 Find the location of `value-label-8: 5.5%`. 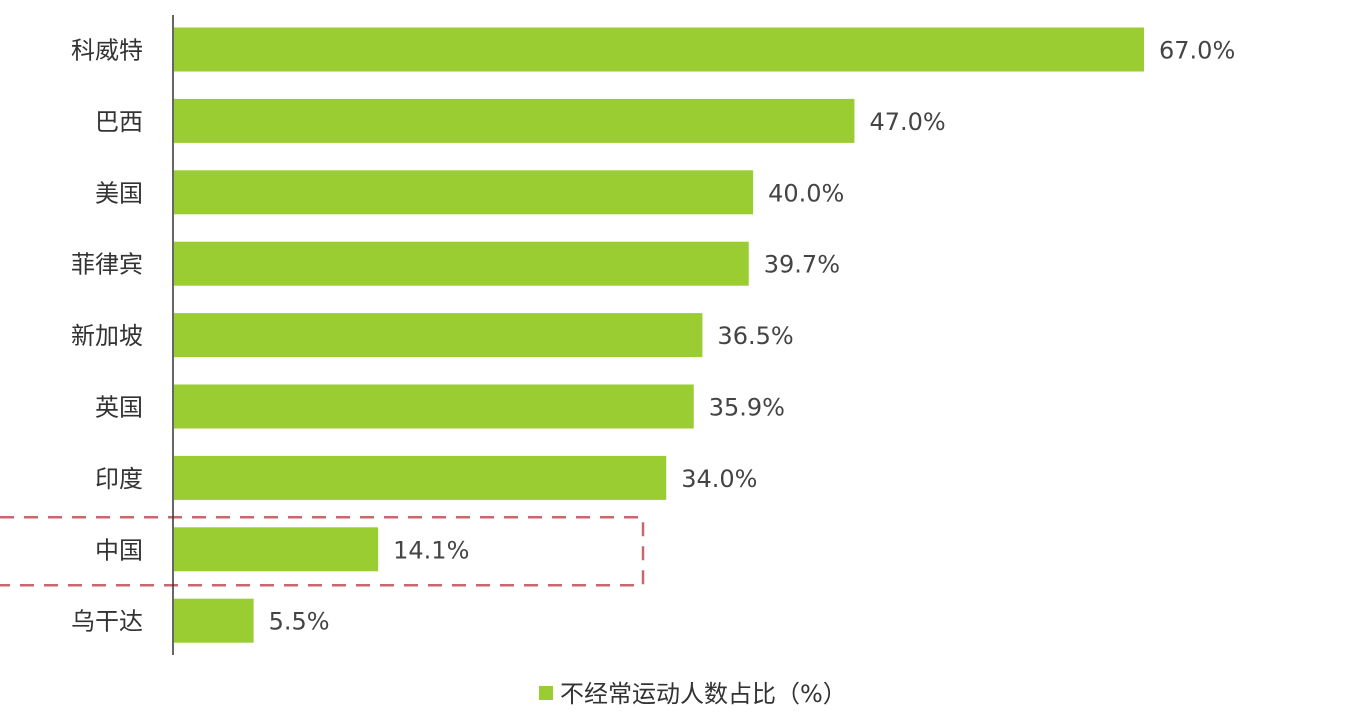

value-label-8: 5.5% is located at coordinates (299, 622).